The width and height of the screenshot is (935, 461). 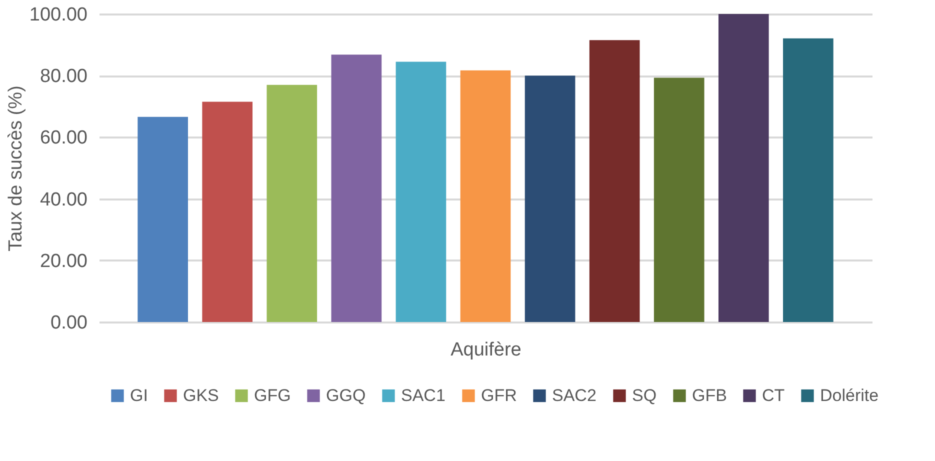 What do you see at coordinates (272, 395) in the screenshot?
I see `legend-label: GFG` at bounding box center [272, 395].